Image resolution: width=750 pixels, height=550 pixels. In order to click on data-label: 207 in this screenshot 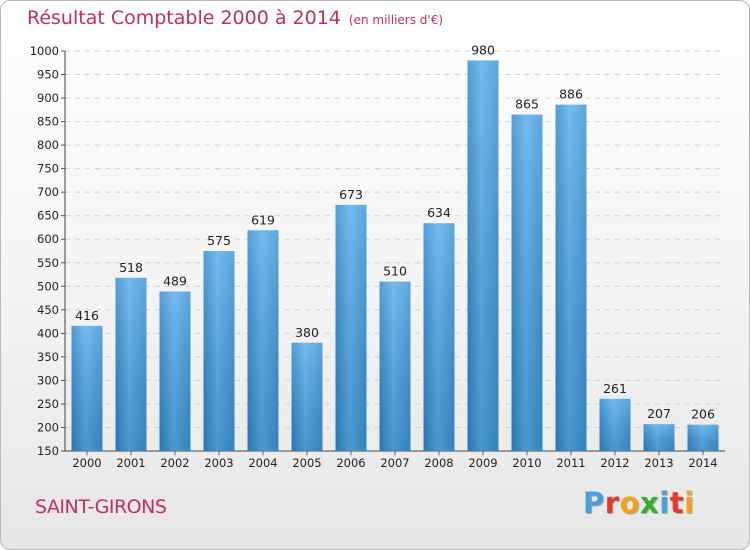, I will do `click(659, 413)`.